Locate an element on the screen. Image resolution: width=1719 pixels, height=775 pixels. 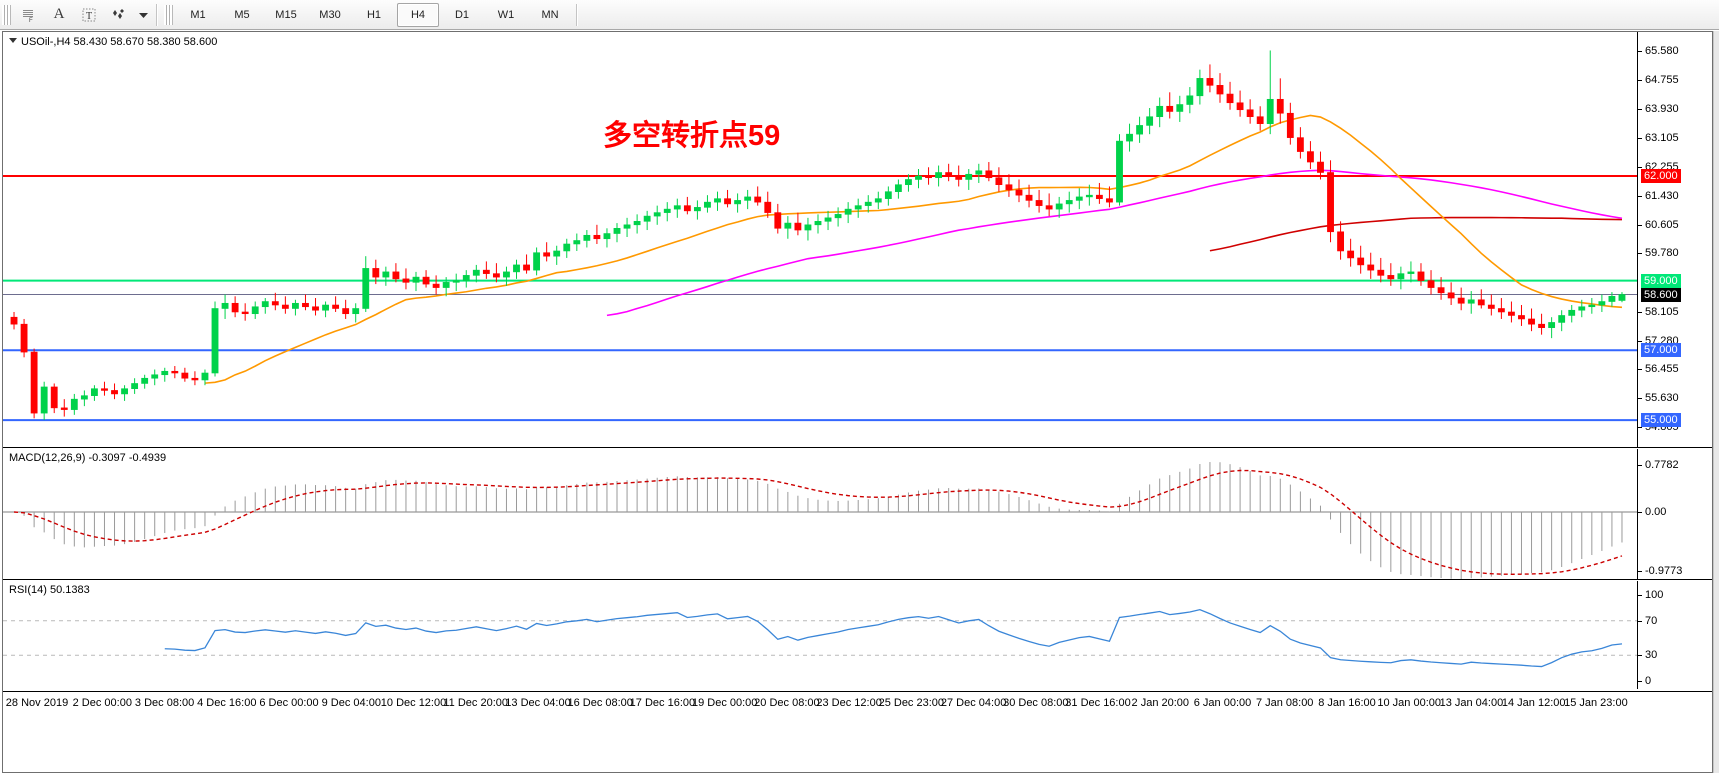
timeframe-m15: M15 is located at coordinates (286, 14).